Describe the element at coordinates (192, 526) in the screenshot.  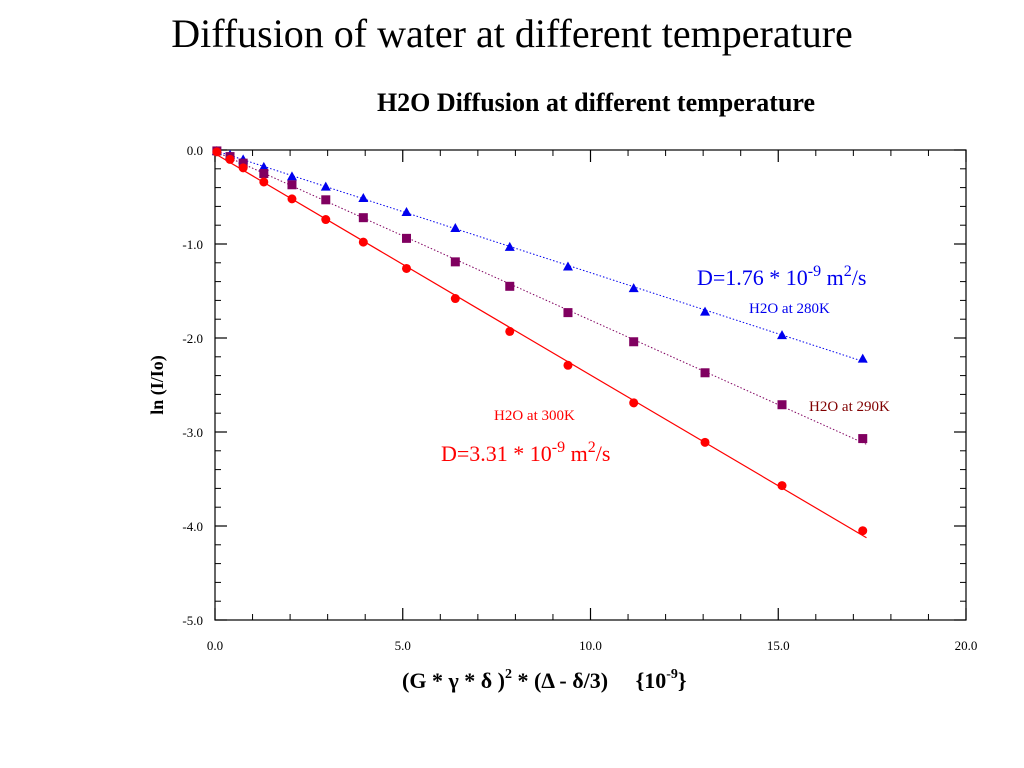
I see `y-tick-label: -4.0` at that location.